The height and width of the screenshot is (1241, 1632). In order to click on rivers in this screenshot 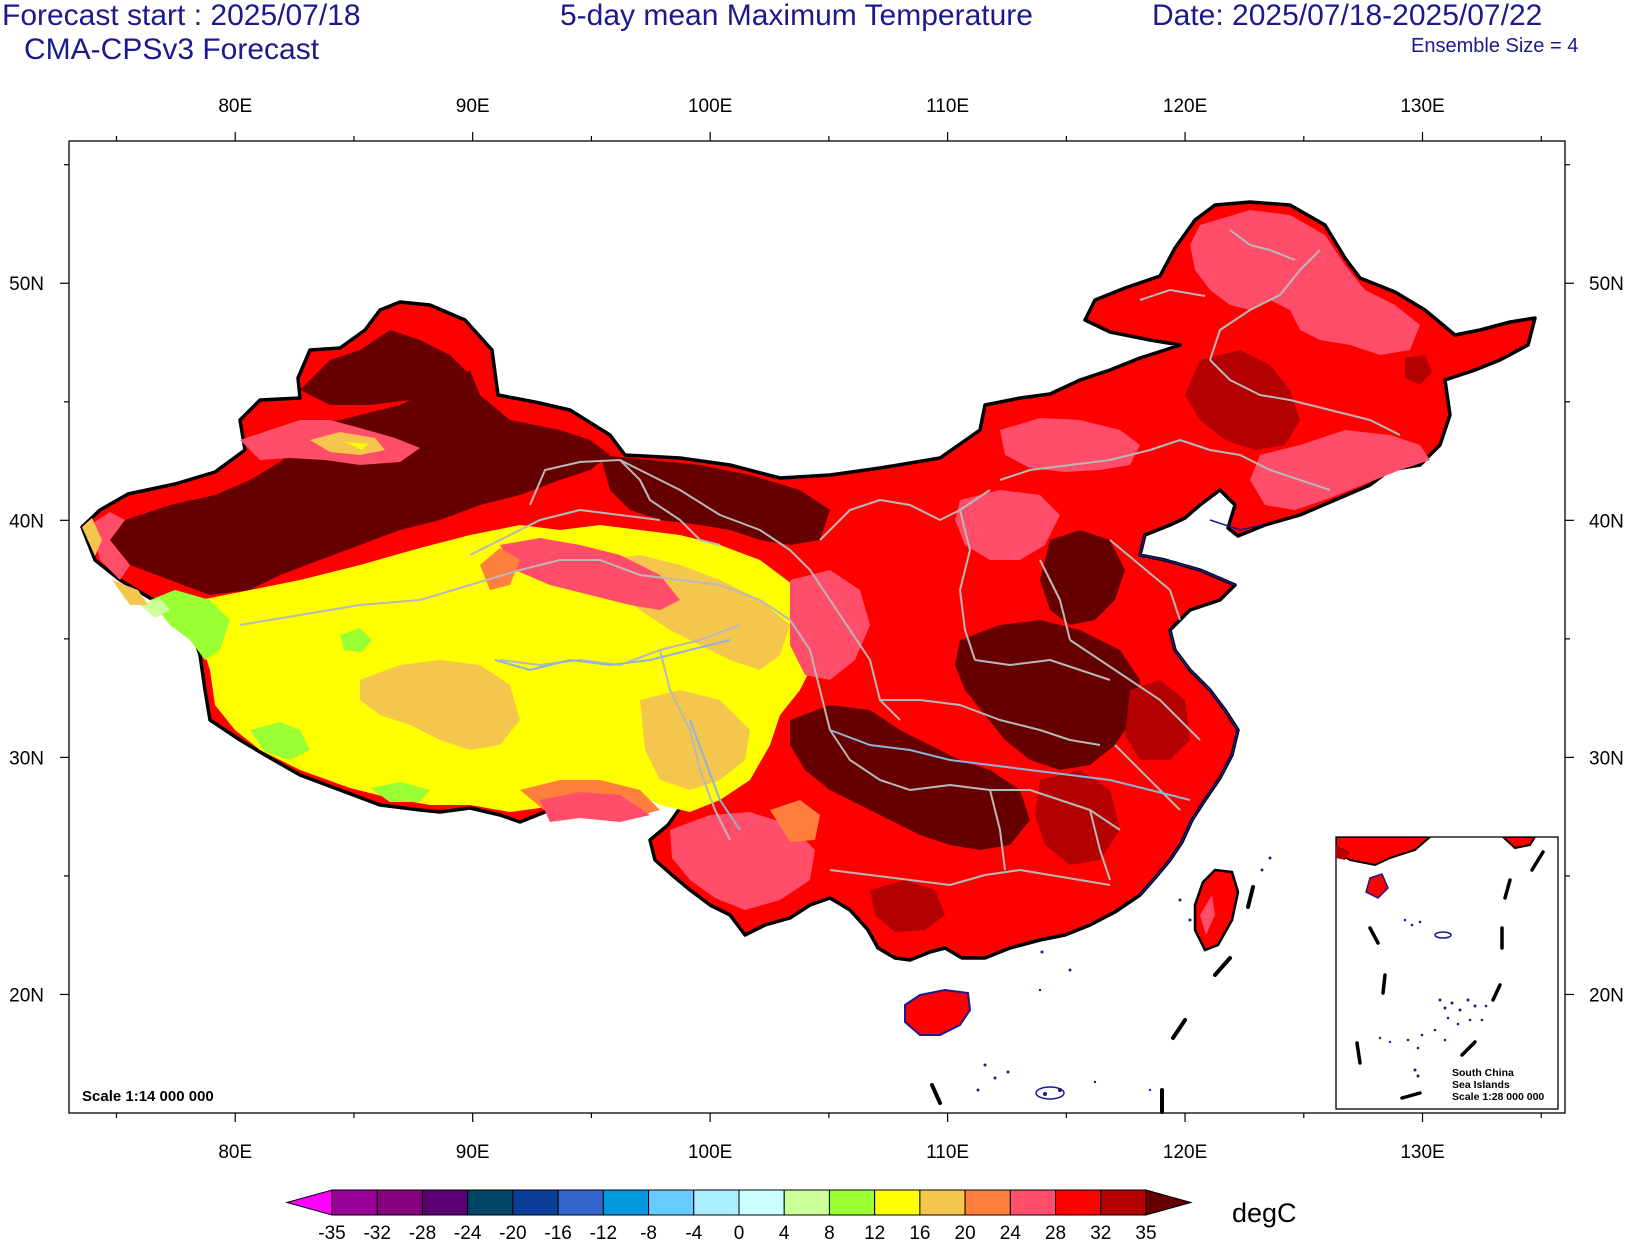, I will do `click(842, 735)`.